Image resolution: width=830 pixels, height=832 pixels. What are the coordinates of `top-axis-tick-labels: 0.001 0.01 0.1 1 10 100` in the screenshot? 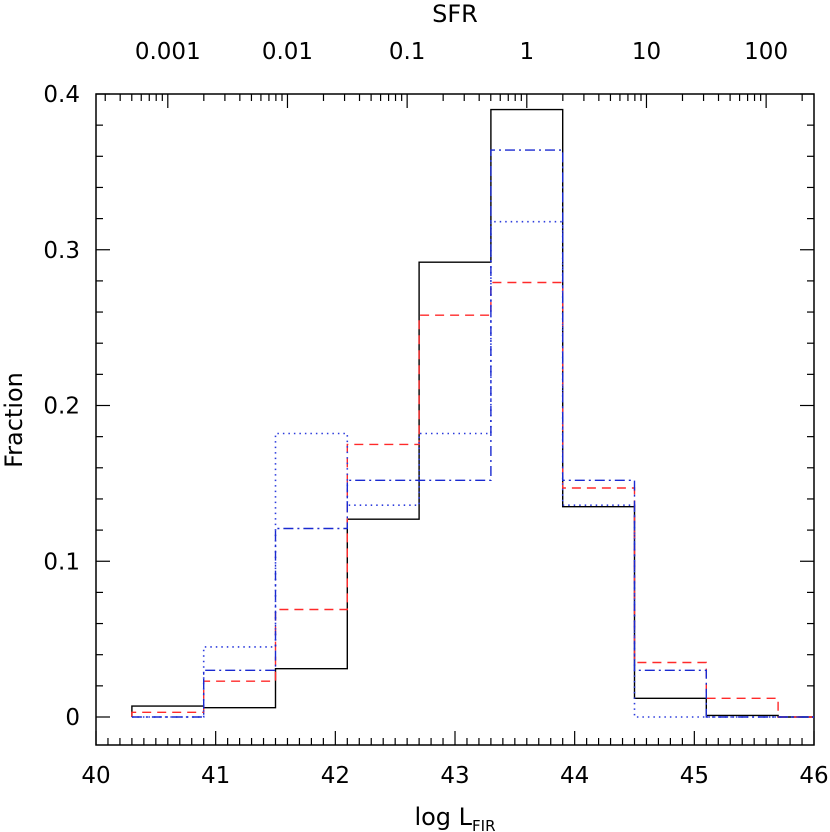 It's located at (461, 52).